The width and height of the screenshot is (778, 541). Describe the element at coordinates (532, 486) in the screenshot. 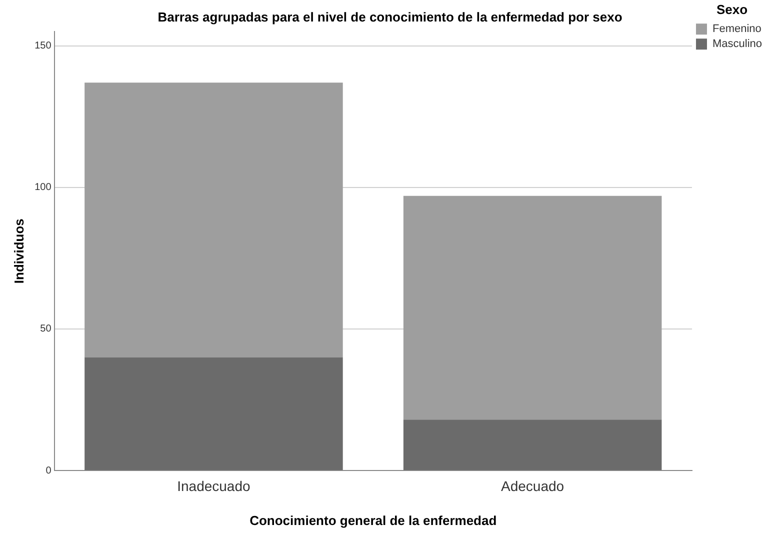

I see `x-tick-label: Adecuado` at that location.